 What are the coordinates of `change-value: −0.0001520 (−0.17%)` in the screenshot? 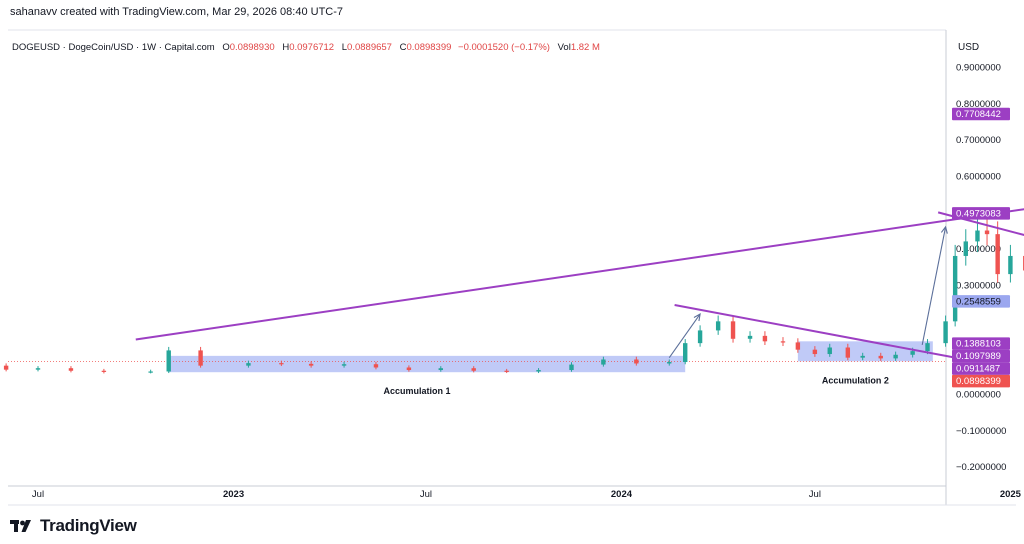 It's located at (504, 47).